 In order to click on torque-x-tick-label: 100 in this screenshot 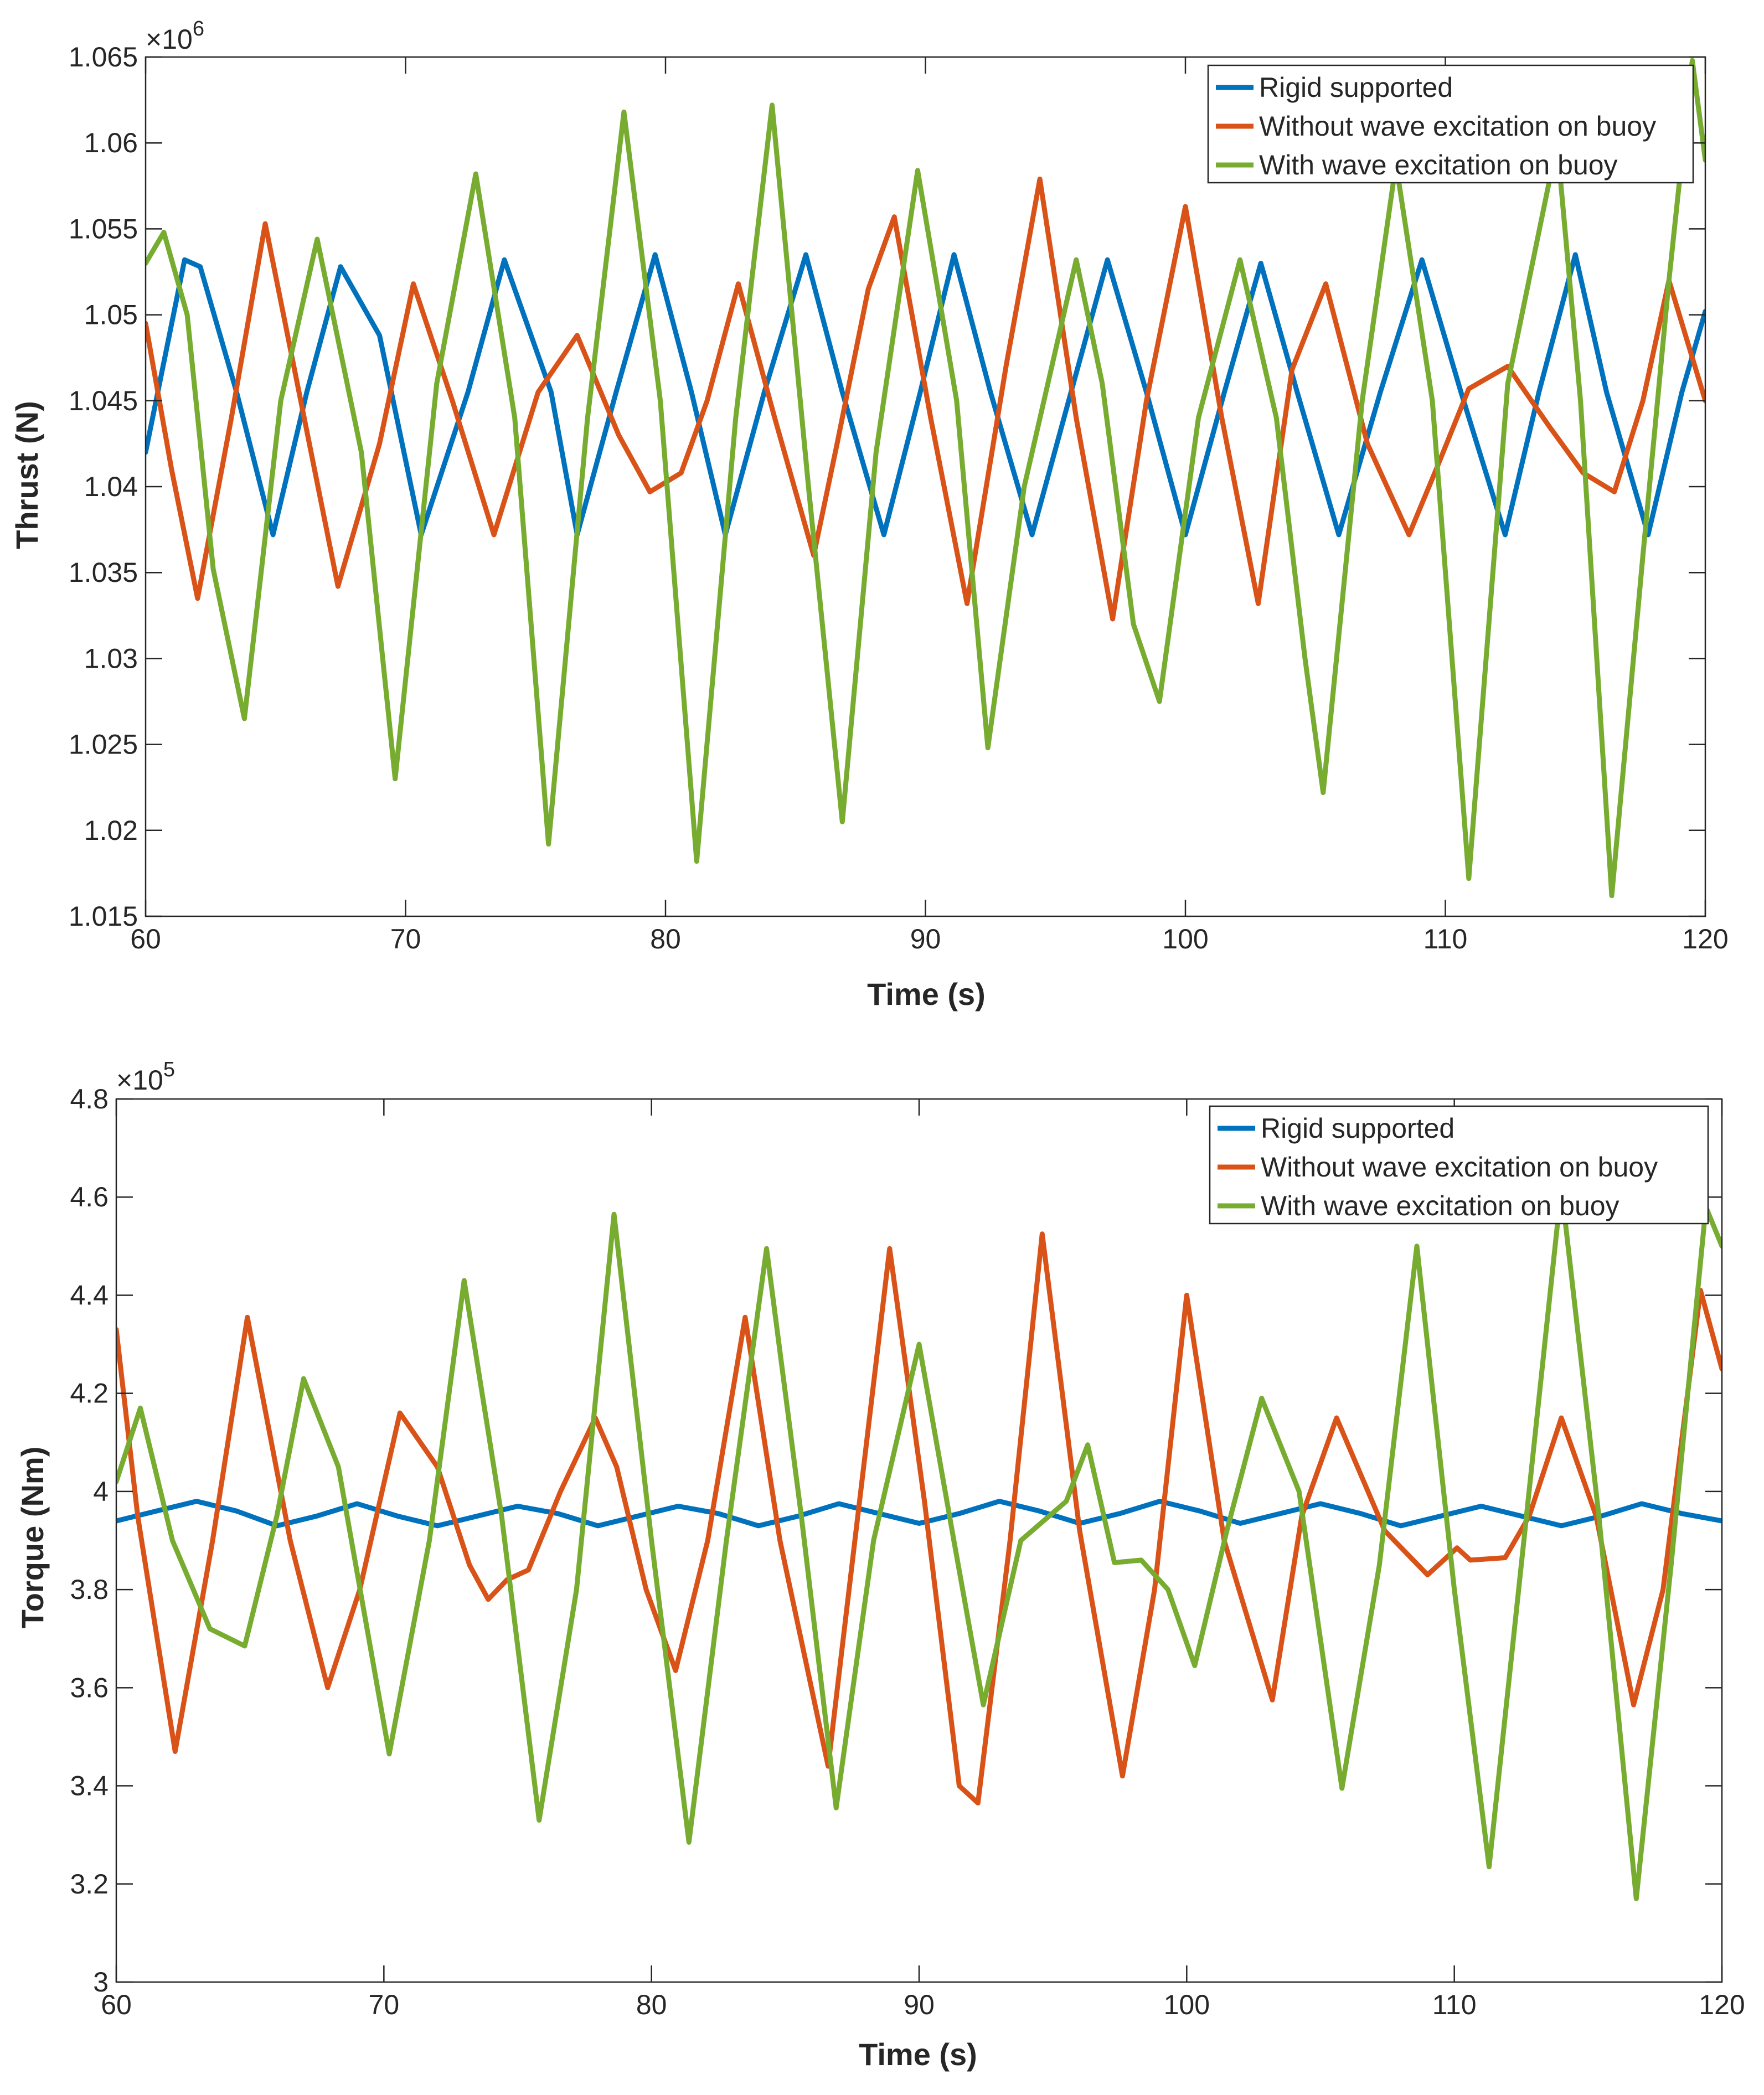, I will do `click(1187, 2005)`.